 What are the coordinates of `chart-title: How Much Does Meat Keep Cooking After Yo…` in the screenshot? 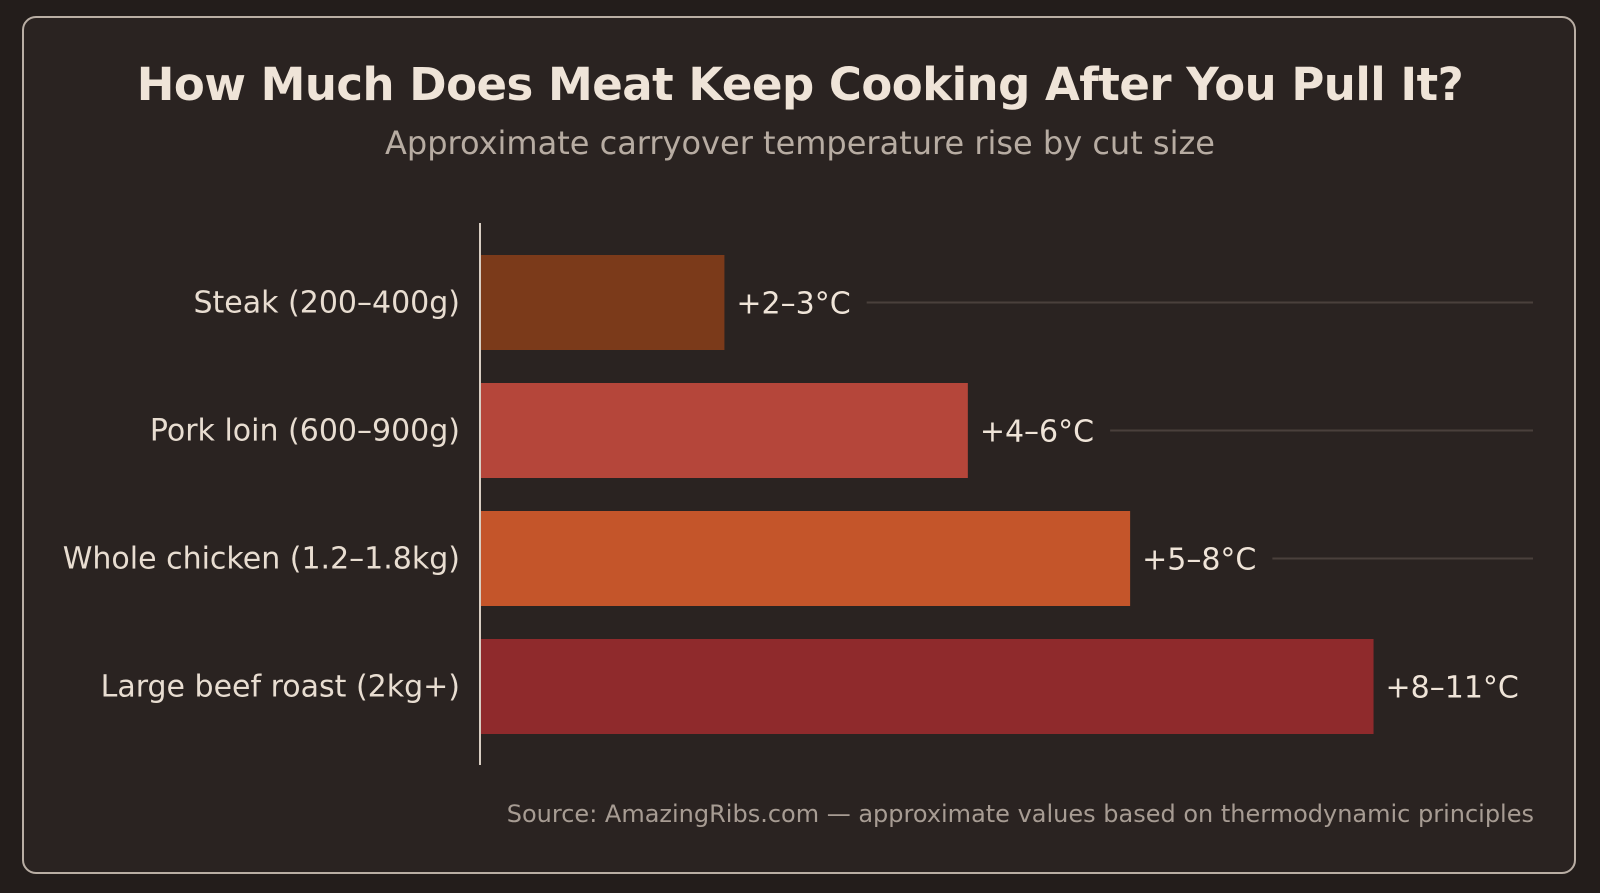 It's located at (800, 84).